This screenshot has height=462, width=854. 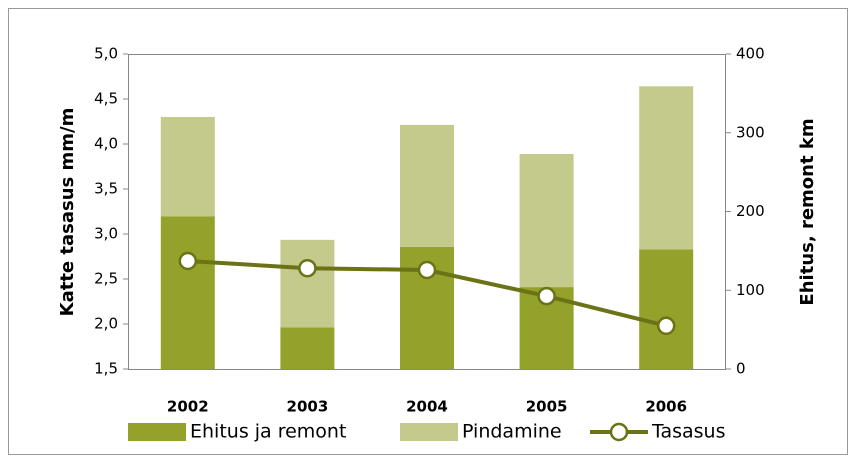 What do you see at coordinates (688, 432) in the screenshot?
I see `legend-label: Tasasus` at bounding box center [688, 432].